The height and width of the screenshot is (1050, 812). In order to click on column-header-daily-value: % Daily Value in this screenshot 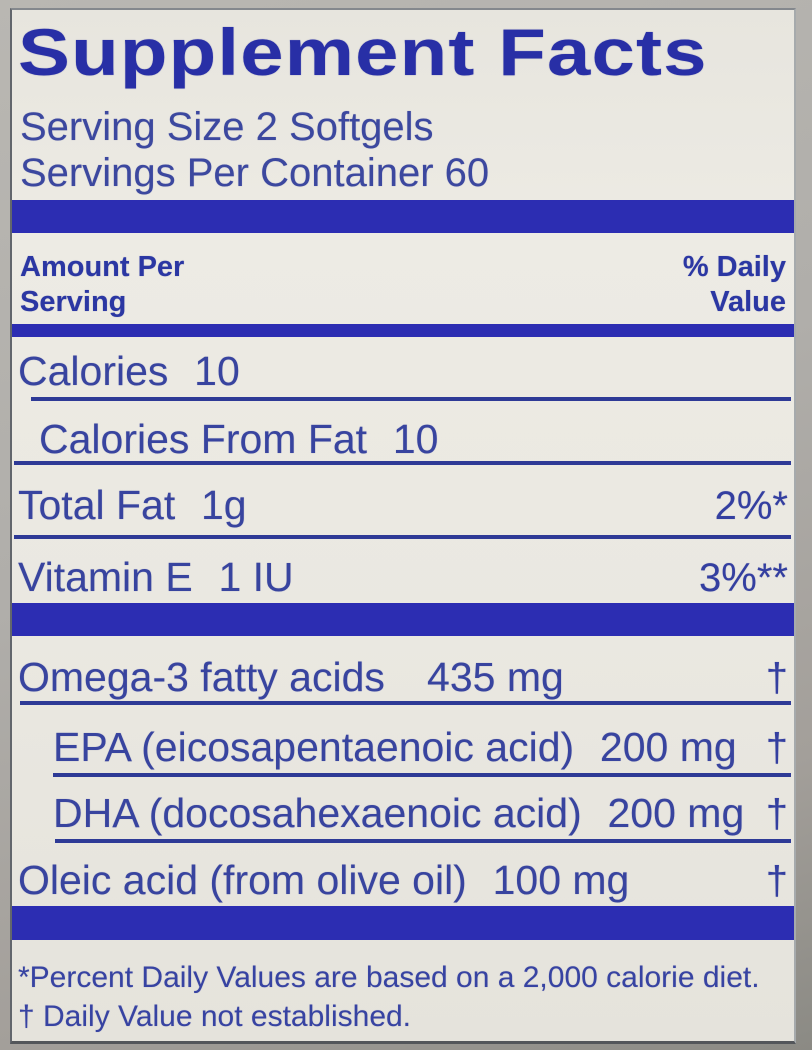, I will do `click(734, 284)`.